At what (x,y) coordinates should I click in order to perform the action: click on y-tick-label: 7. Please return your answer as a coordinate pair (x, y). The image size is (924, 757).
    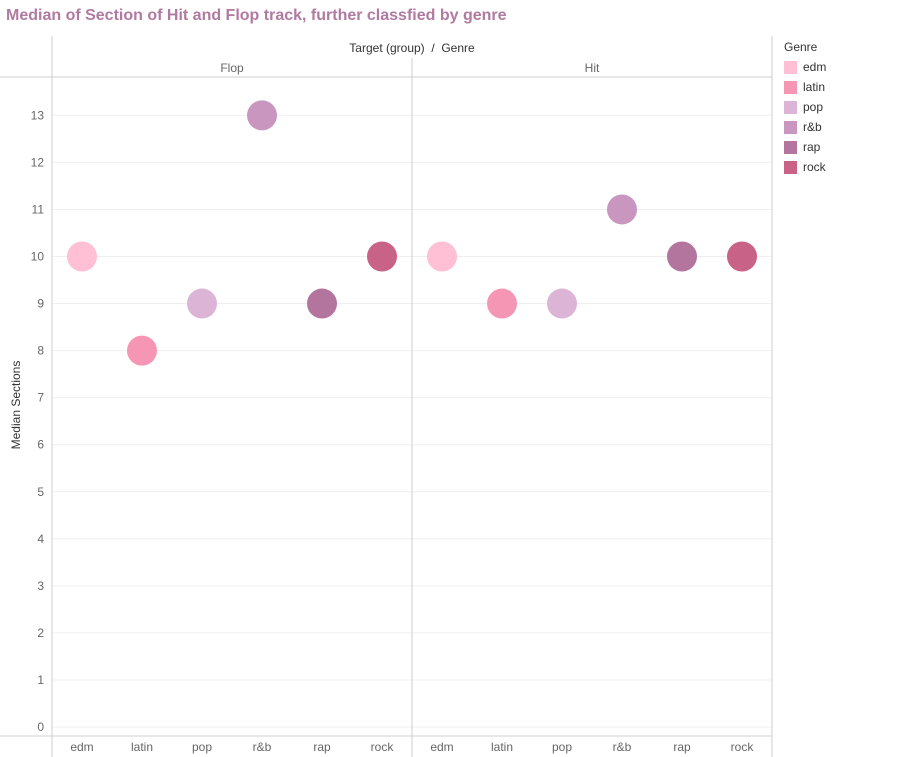
    Looking at the image, I should click on (40, 398).